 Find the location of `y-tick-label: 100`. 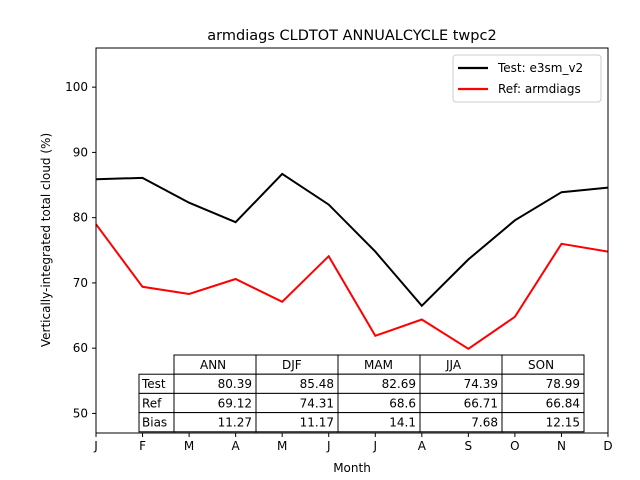

y-tick-label: 100 is located at coordinates (76, 87).